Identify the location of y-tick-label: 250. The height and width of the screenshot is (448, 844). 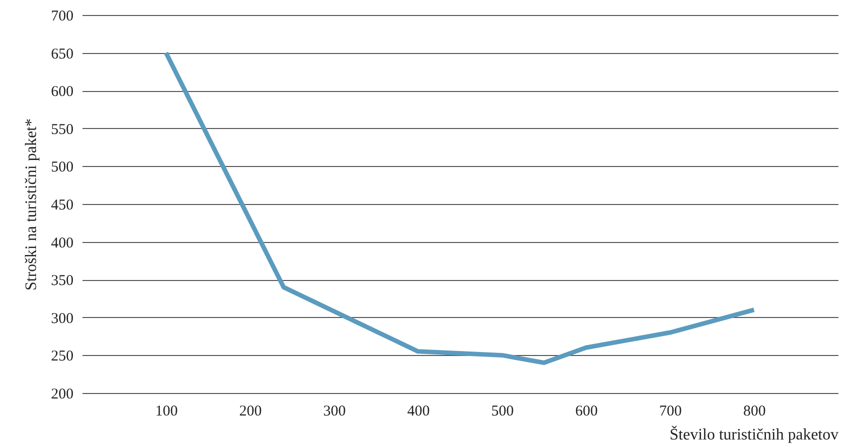
(62, 356).